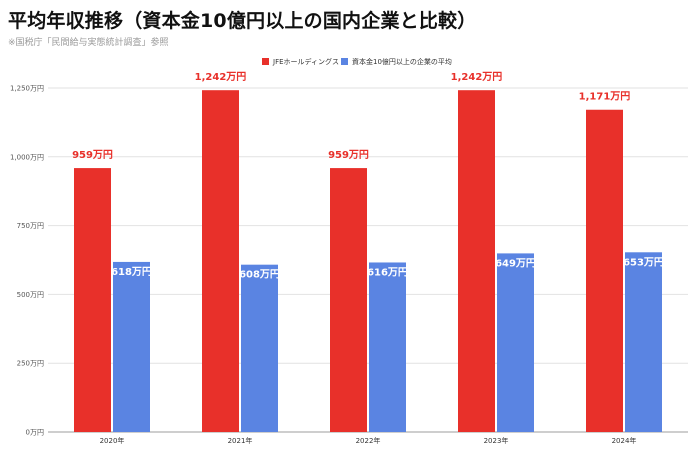  What do you see at coordinates (305, 61) in the screenshot?
I see `legend-label: JFEホールディングス` at bounding box center [305, 61].